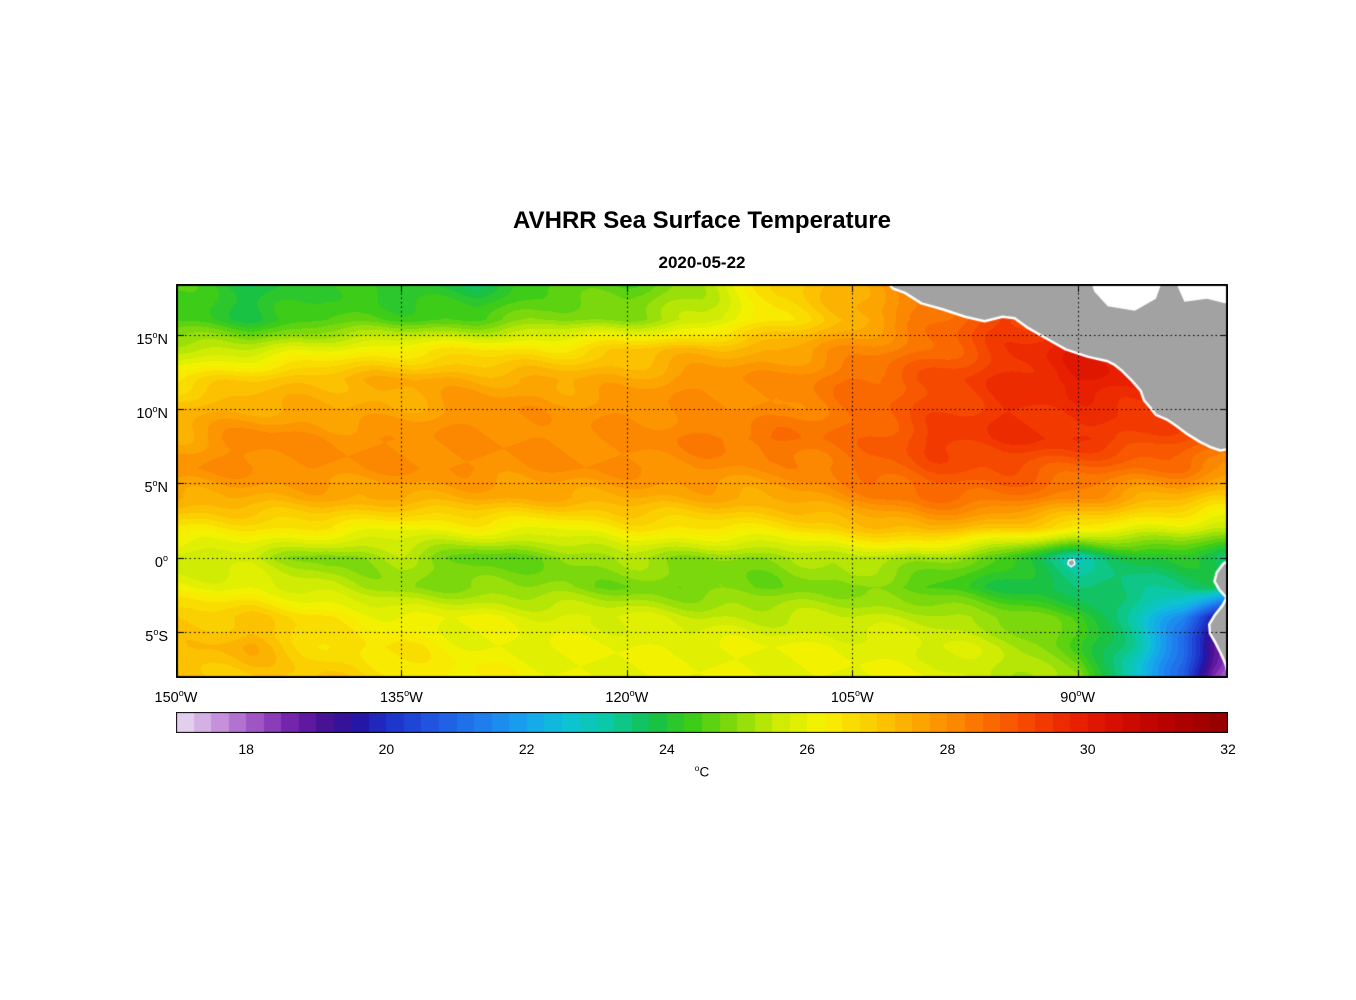 The width and height of the screenshot is (1356, 1000). What do you see at coordinates (852, 697) in the screenshot?
I see `x-tick-label: 105oW` at bounding box center [852, 697].